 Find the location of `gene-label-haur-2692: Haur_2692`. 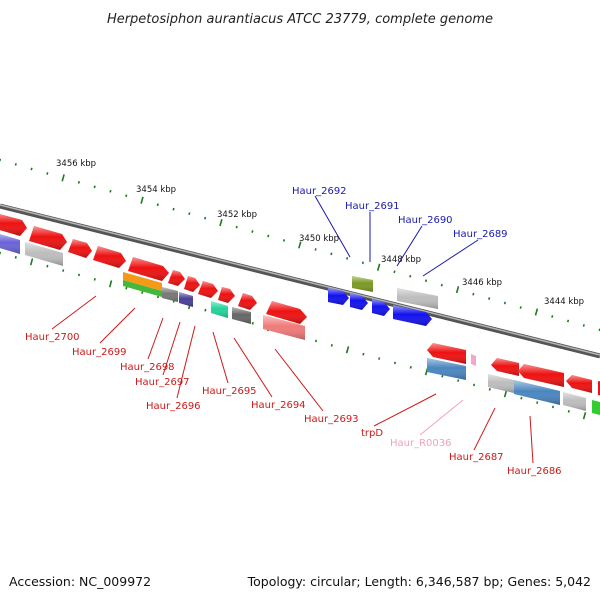

gene-label-haur-2692: Haur_2692 is located at coordinates (319, 191).